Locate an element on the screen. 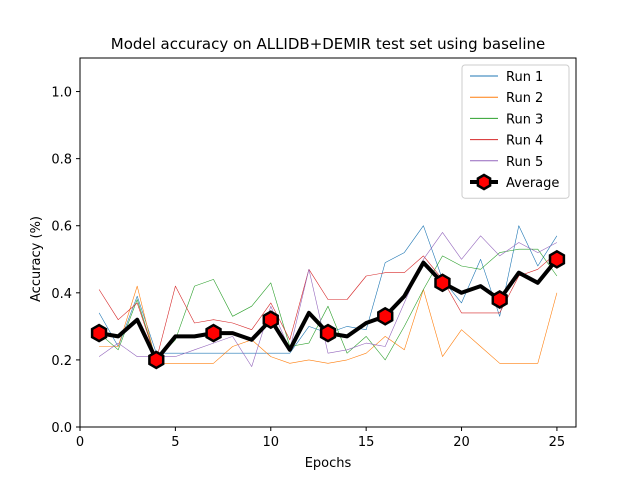 Image resolution: width=640 pixels, height=480 pixels. legend-item: Average is located at coordinates (514, 182).